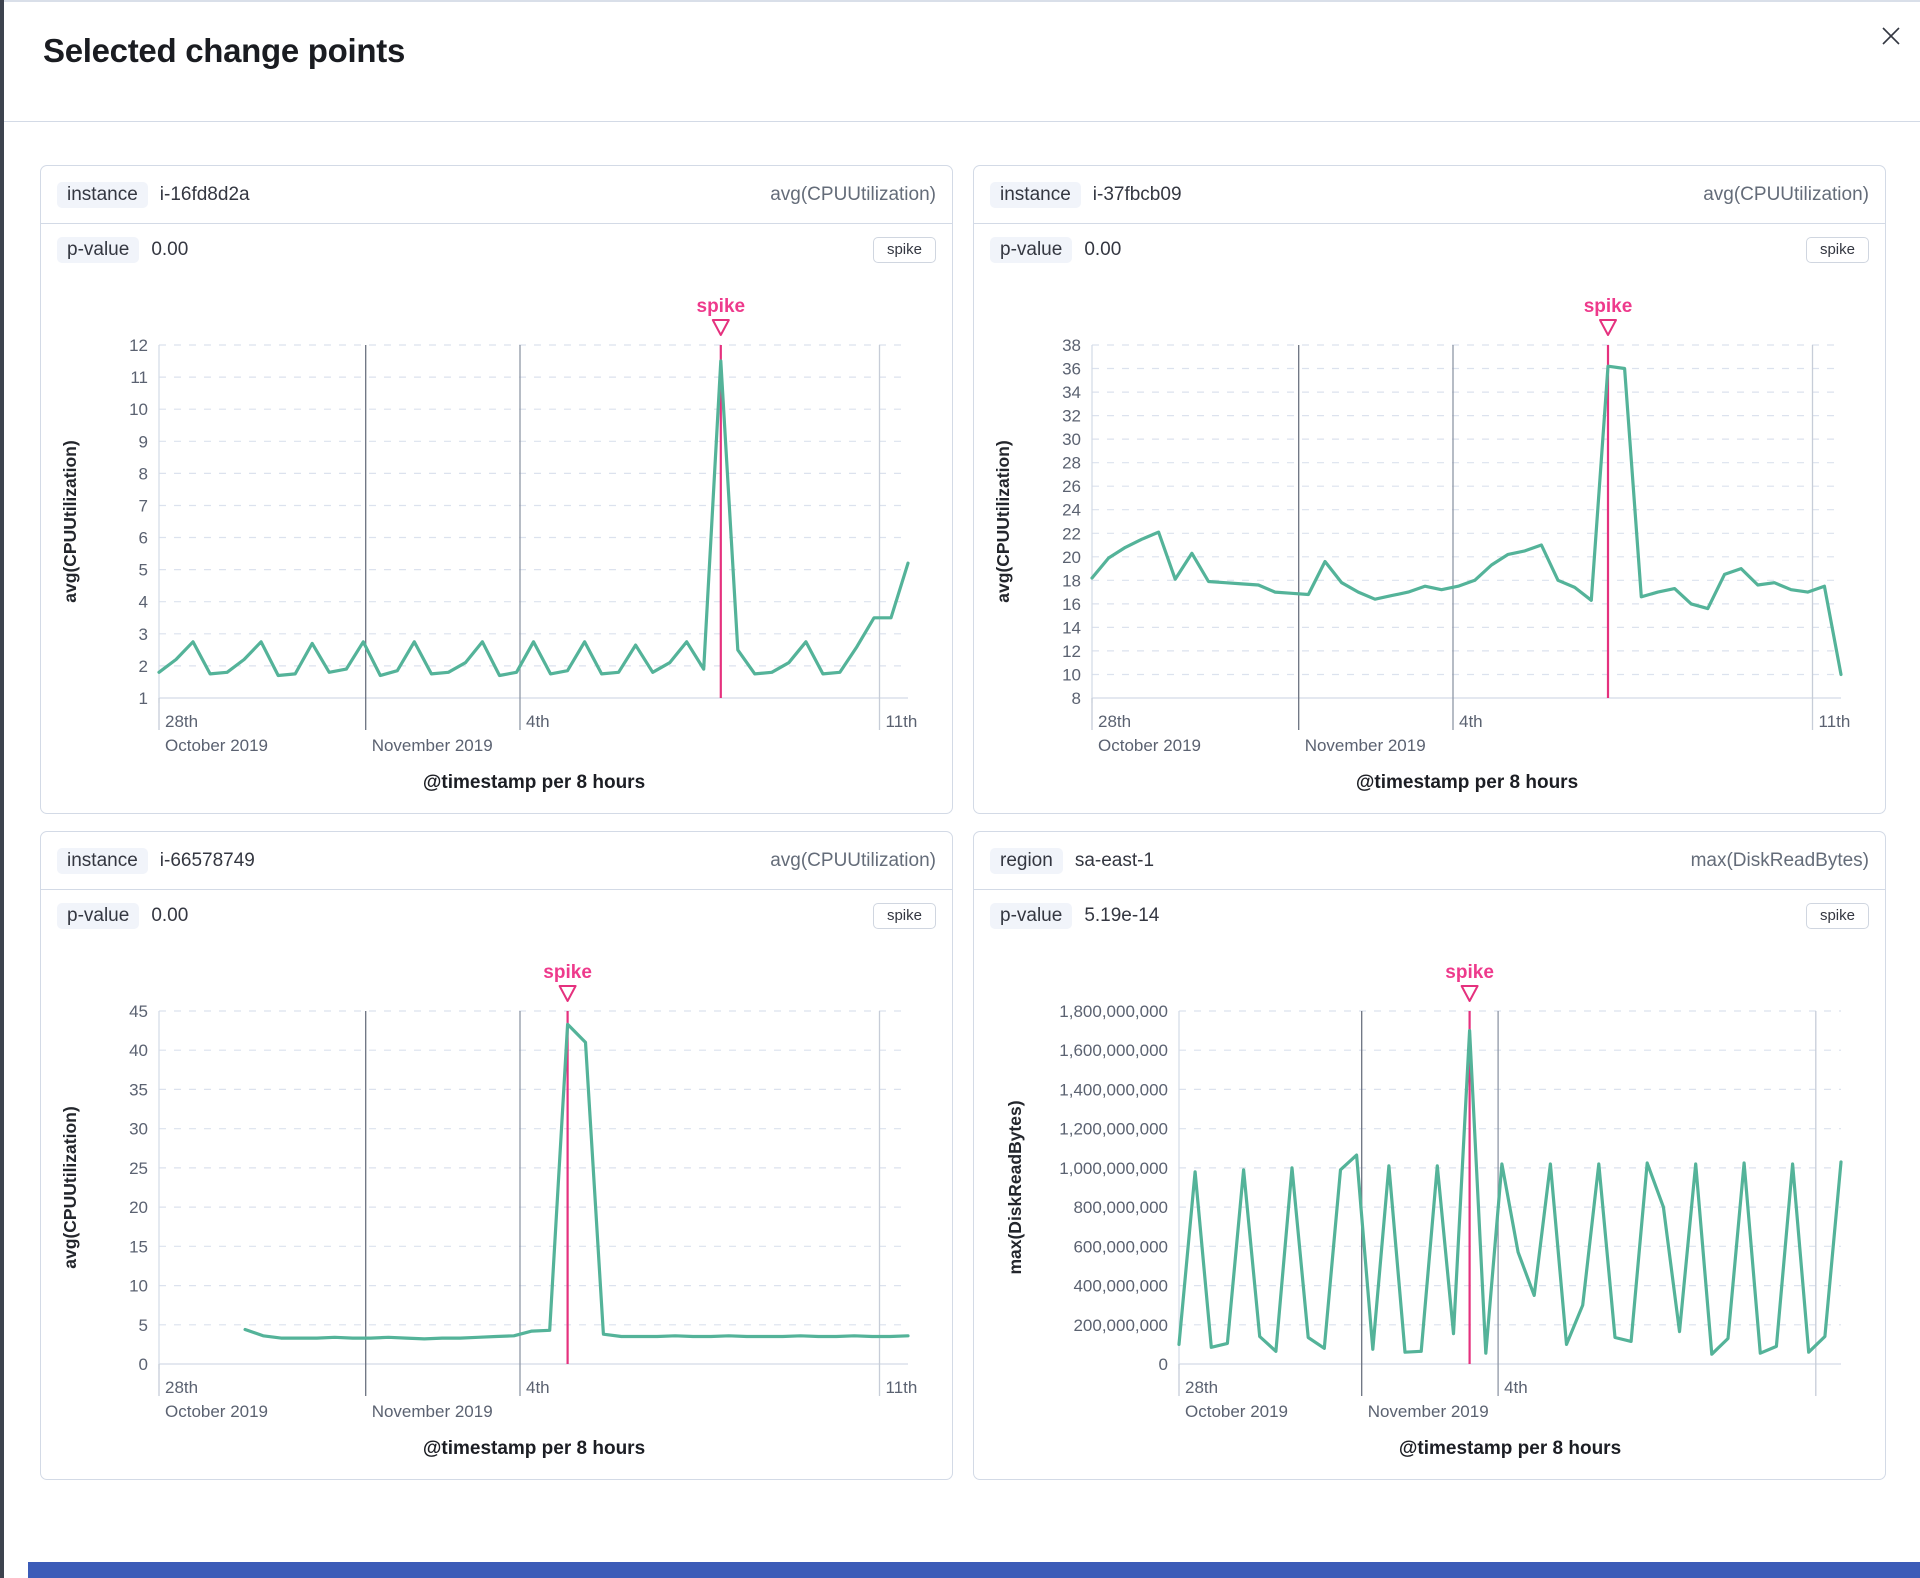  I want to click on y-axis-title: max(DiskReadBytes), so click(1015, 1187).